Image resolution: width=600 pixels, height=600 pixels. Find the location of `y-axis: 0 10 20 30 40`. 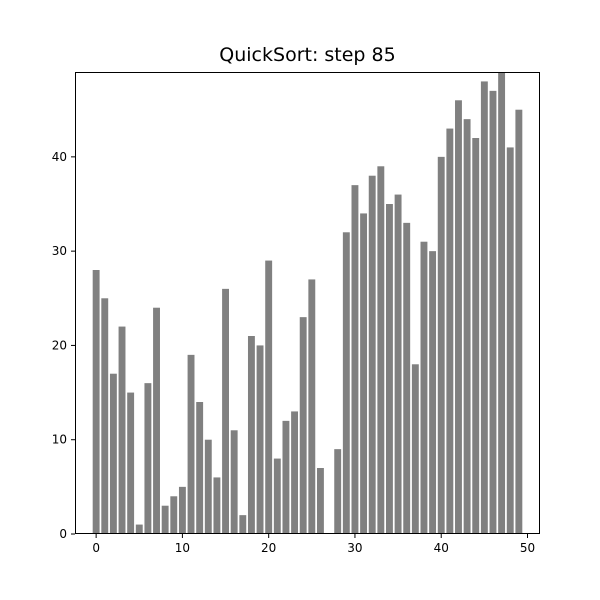

y-axis: 0 10 20 30 40 is located at coordinates (63, 345).